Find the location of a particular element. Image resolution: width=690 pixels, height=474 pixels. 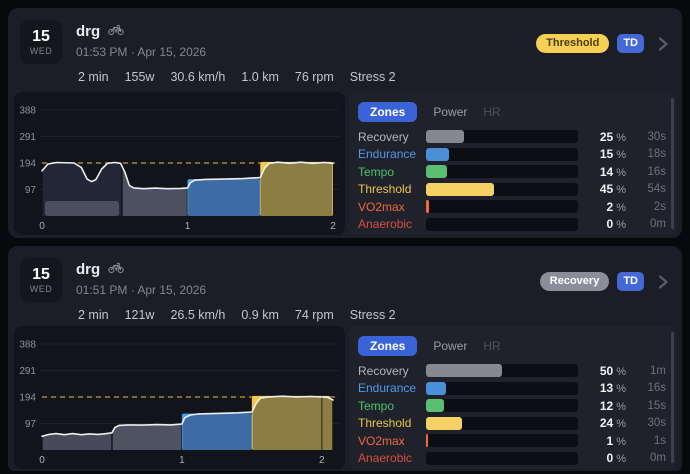

svg-text: 291 is located at coordinates (27, 137).